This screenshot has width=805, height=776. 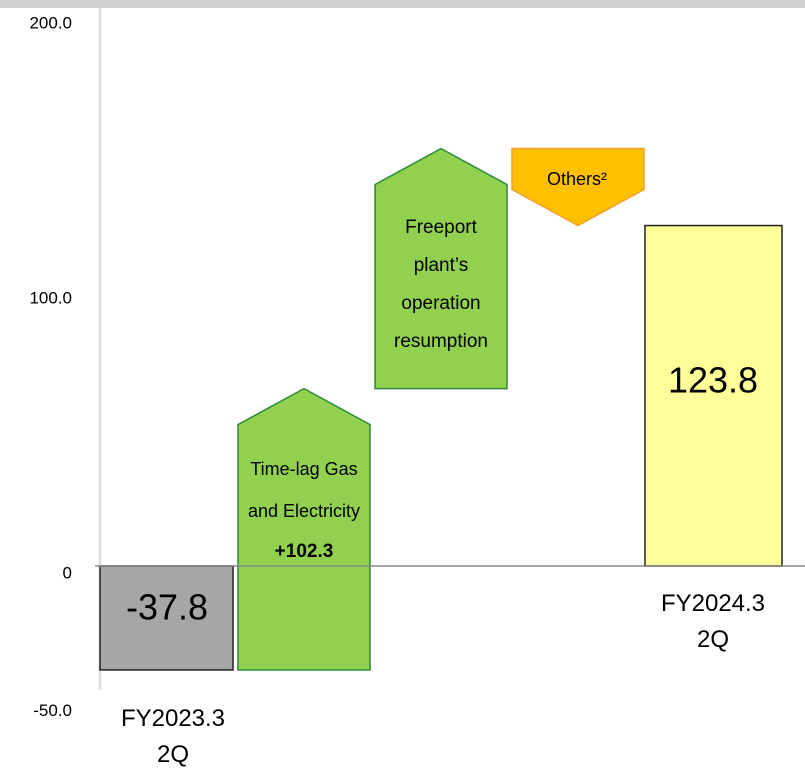 I want to click on category-label: Time-lag Gas and Electricity, so click(x=304, y=490).